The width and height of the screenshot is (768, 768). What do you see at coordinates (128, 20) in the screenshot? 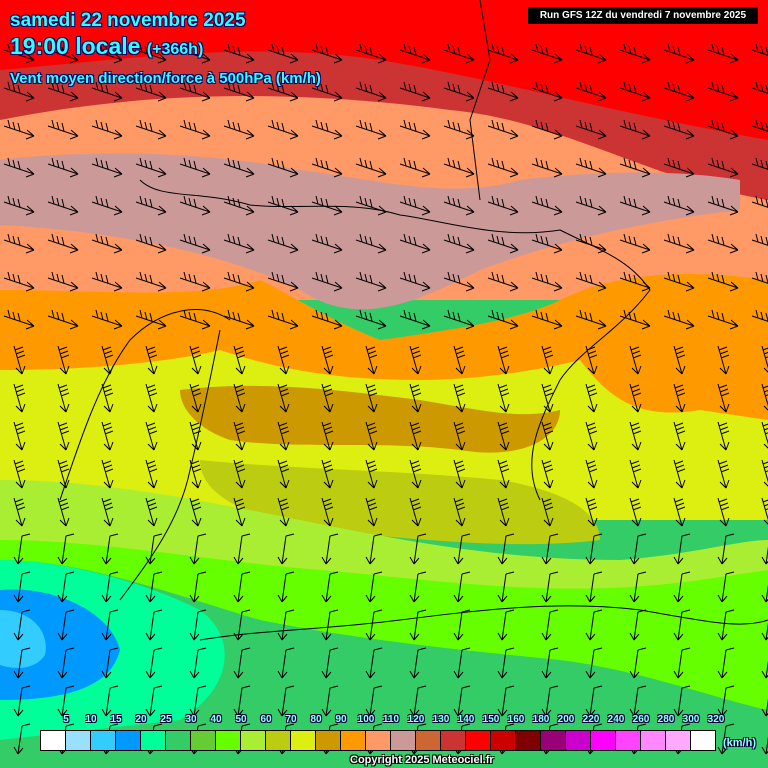
I see `forecast-date: samedi 22 novembre 2025` at bounding box center [128, 20].